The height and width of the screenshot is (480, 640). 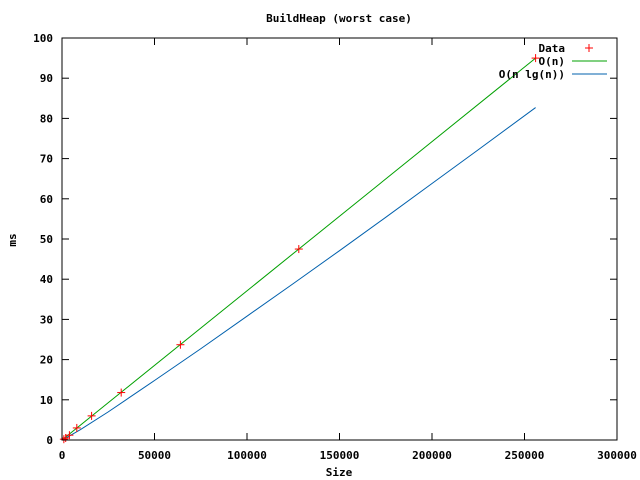 What do you see at coordinates (46, 279) in the screenshot?
I see `y-tick-label: 40` at bounding box center [46, 279].